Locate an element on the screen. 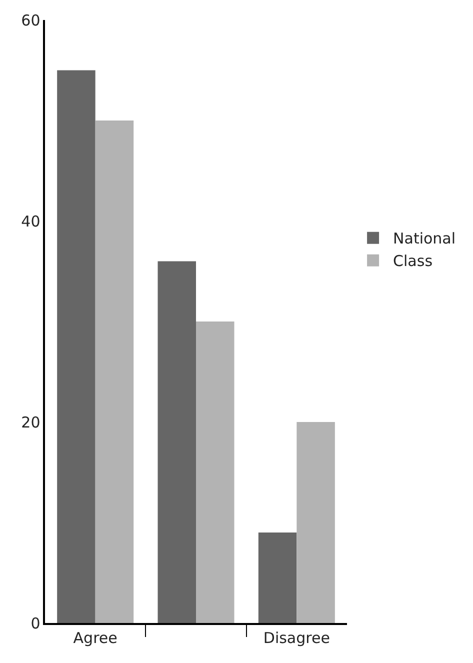 The image size is (473, 663). legend-label: Class is located at coordinates (413, 261).